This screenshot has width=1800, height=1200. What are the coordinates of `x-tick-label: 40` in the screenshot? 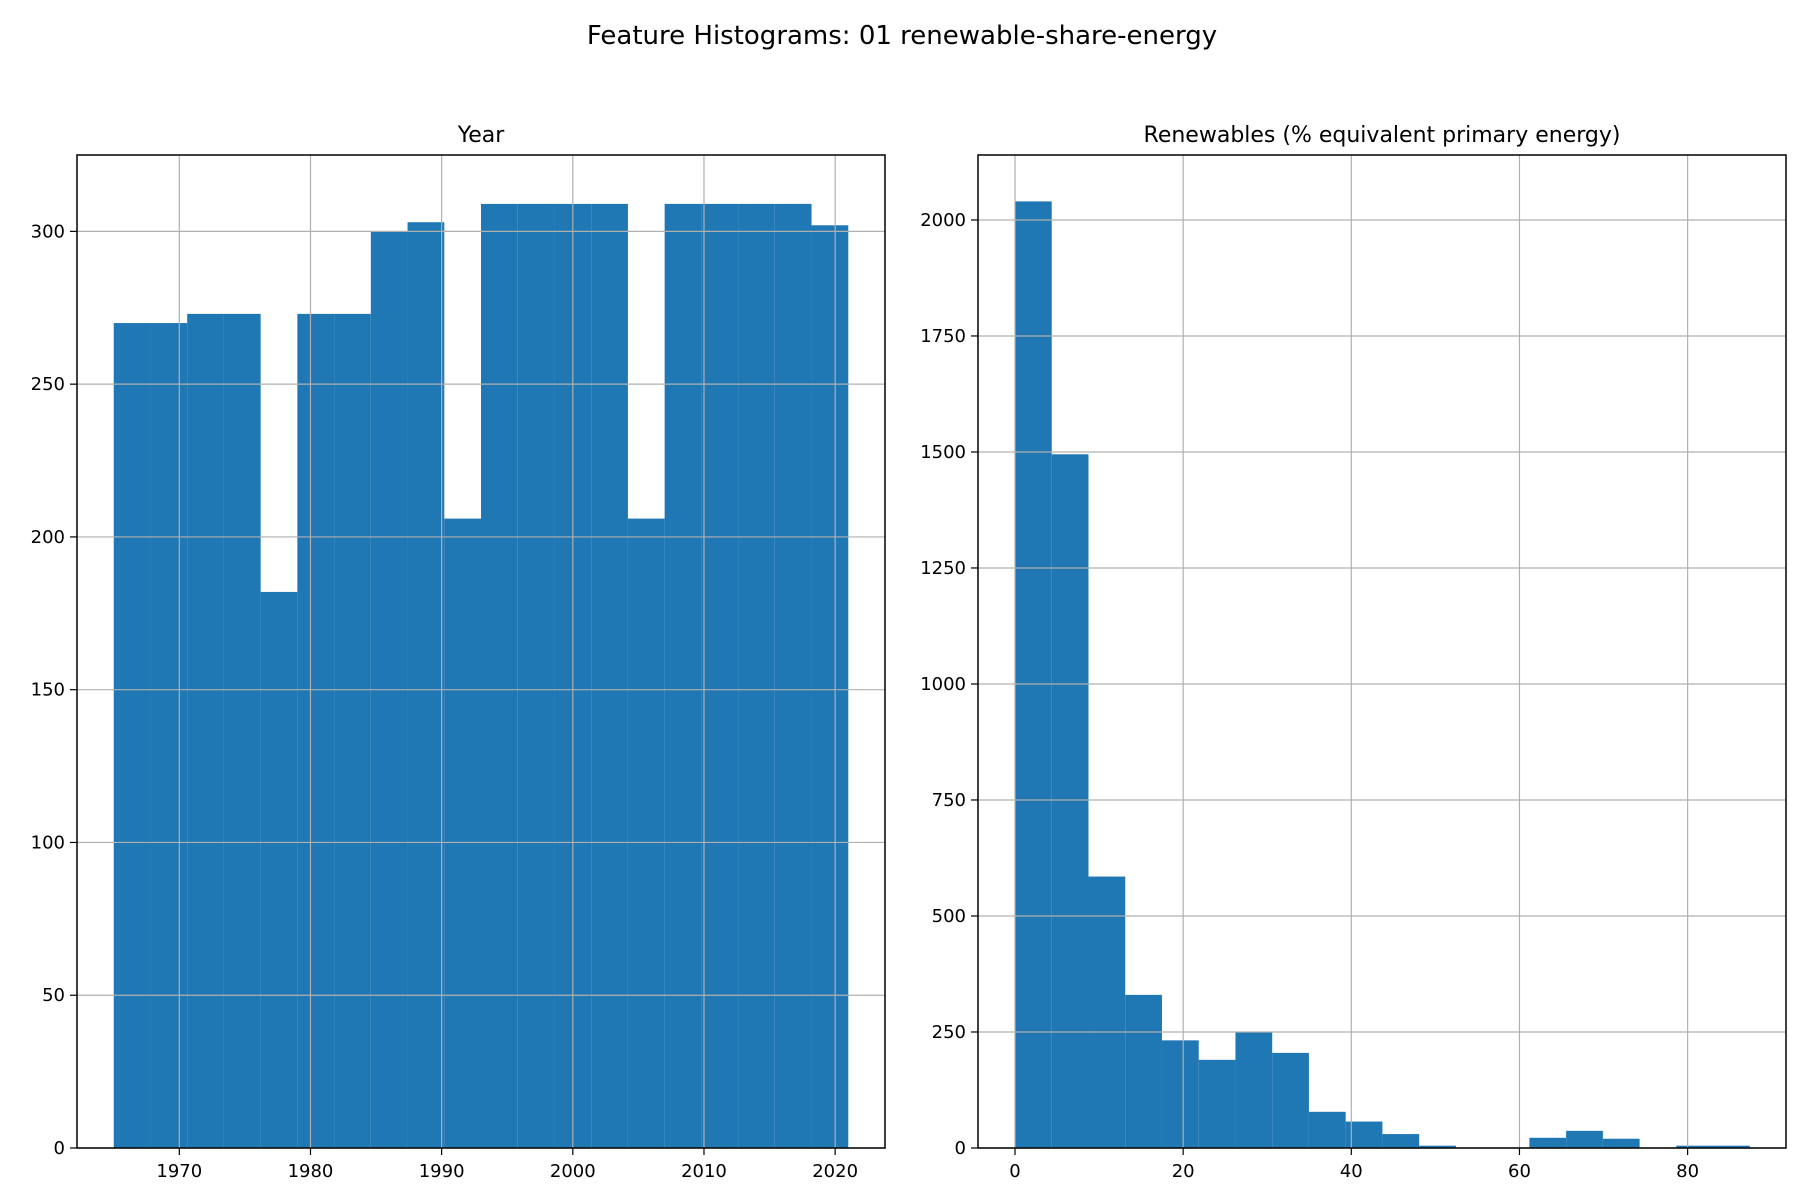 It's located at (1351, 1171).